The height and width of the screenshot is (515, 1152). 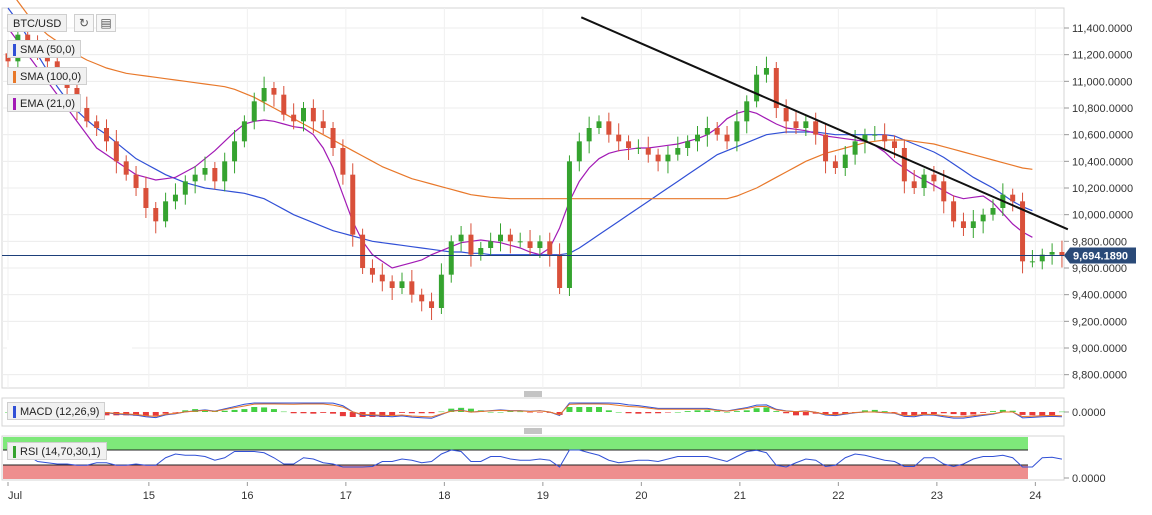 I want to click on refresh-icon: ↻, so click(x=84, y=23).